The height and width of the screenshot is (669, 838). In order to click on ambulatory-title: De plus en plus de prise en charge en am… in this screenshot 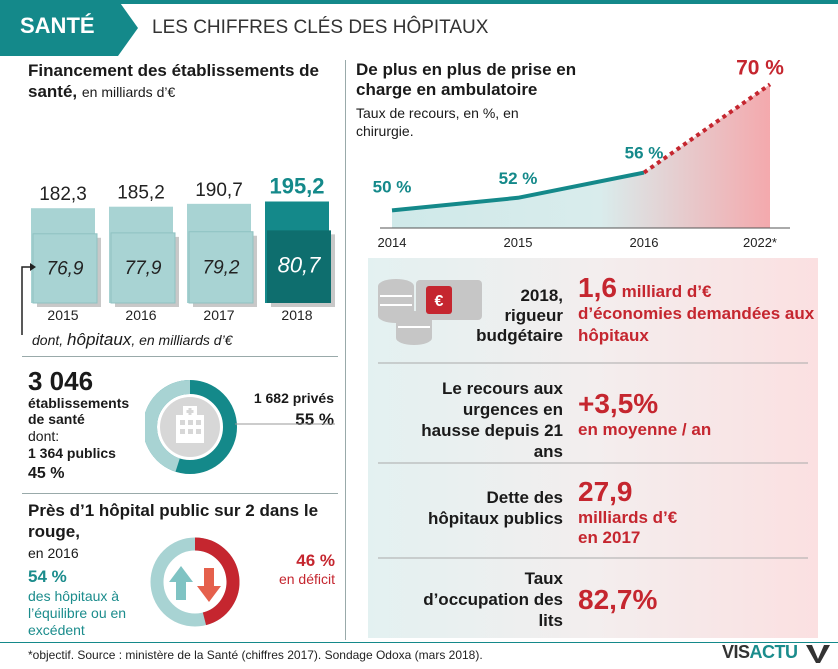, I will do `click(466, 79)`.